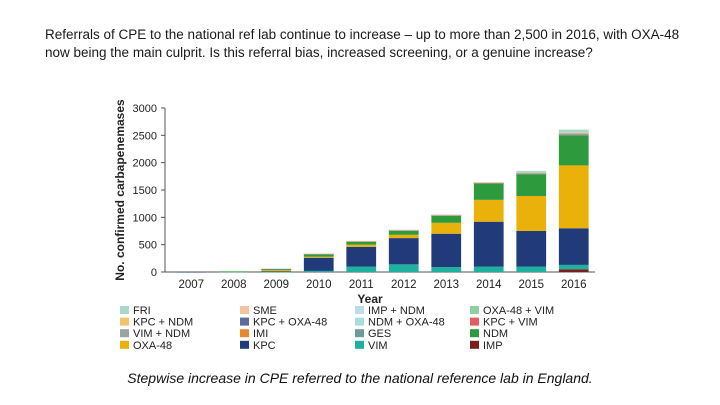  What do you see at coordinates (264, 346) in the screenshot?
I see `legend-label: KPC` at bounding box center [264, 346].